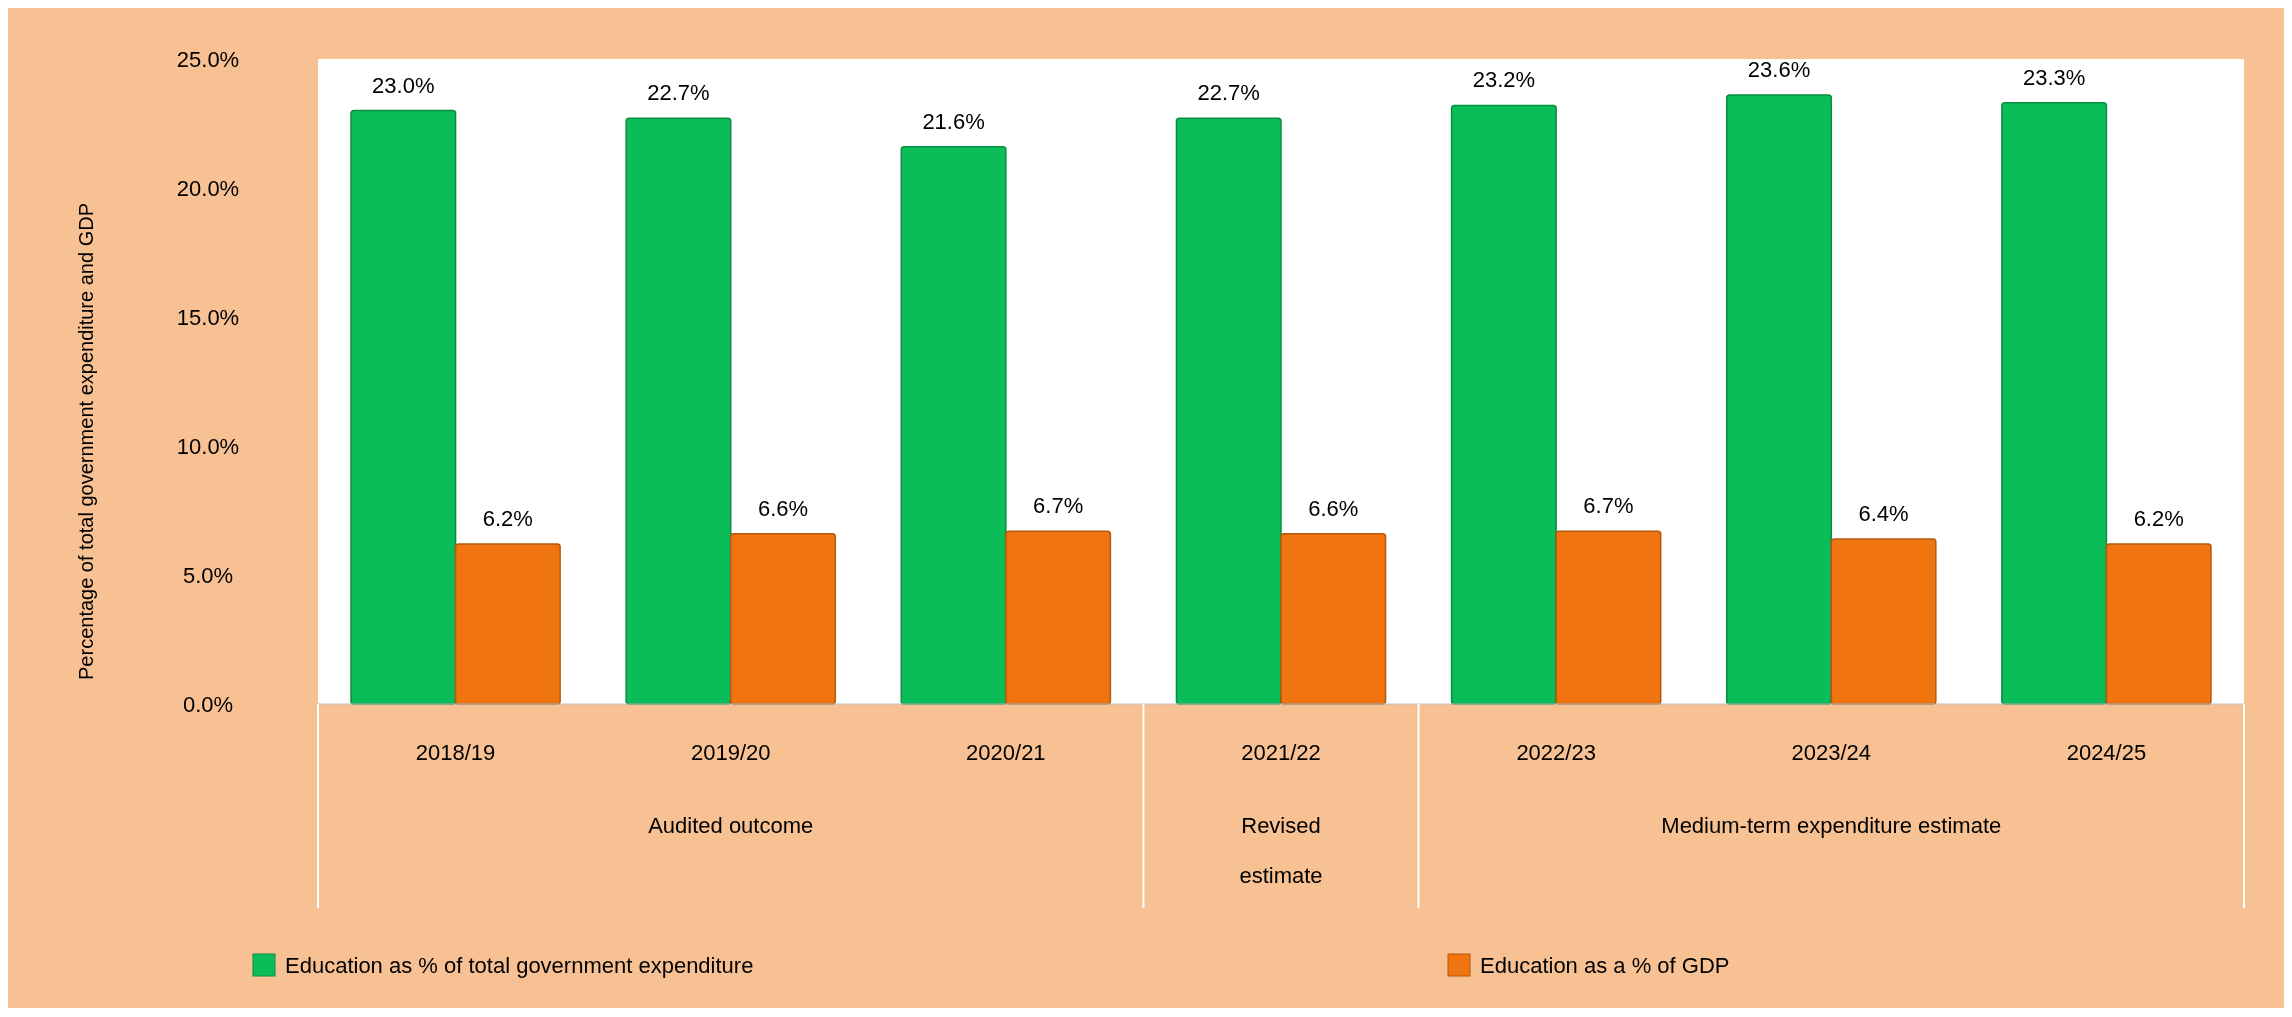 The height and width of the screenshot is (1017, 2292). Describe the element at coordinates (519, 965) in the screenshot. I see `legend-label: Education as % of total government expenditure` at that location.